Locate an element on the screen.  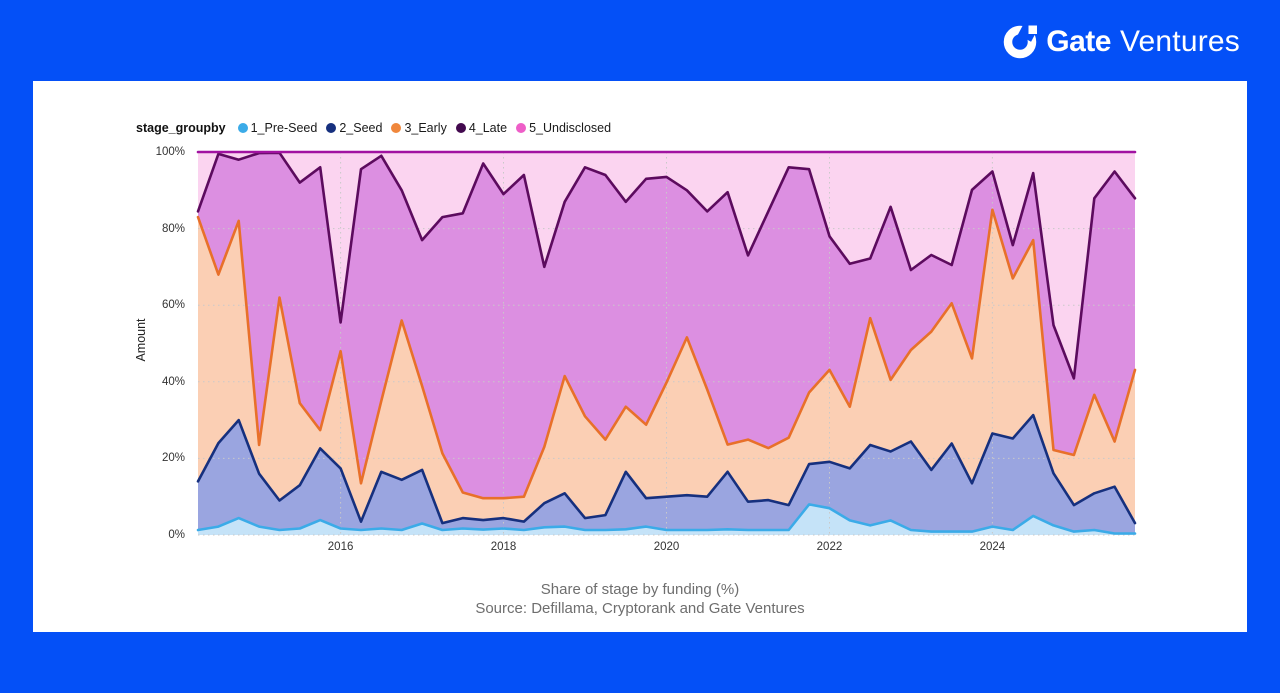
logo-brand-text: Gate is located at coordinates (1078, 41).